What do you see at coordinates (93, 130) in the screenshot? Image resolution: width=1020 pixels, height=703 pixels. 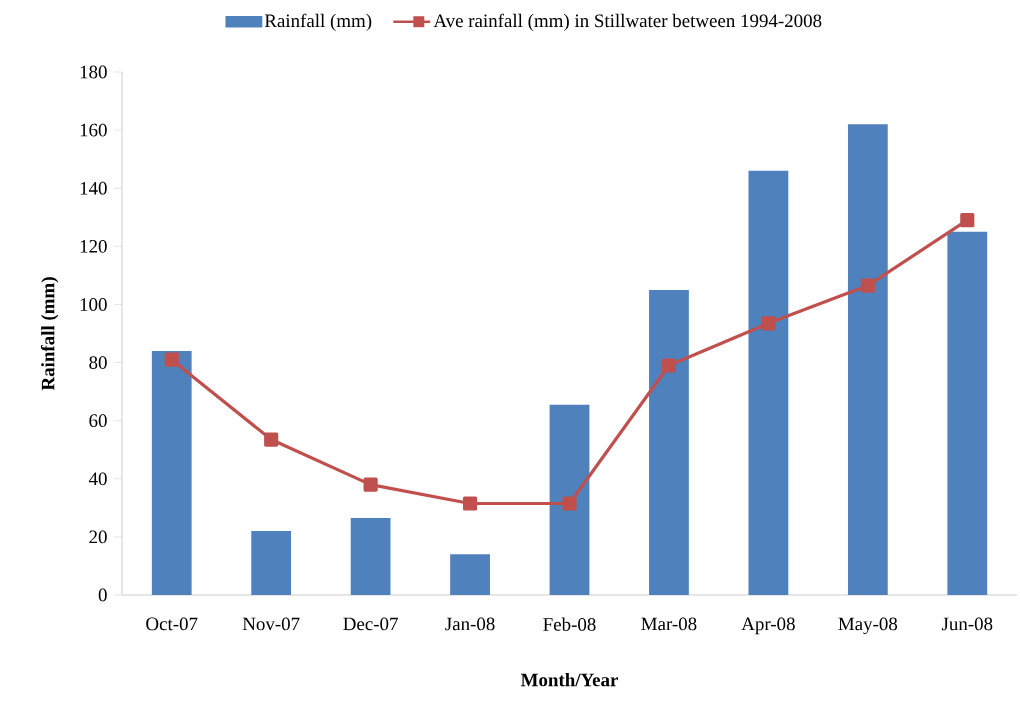 I see `y-tick-label: 160` at bounding box center [93, 130].